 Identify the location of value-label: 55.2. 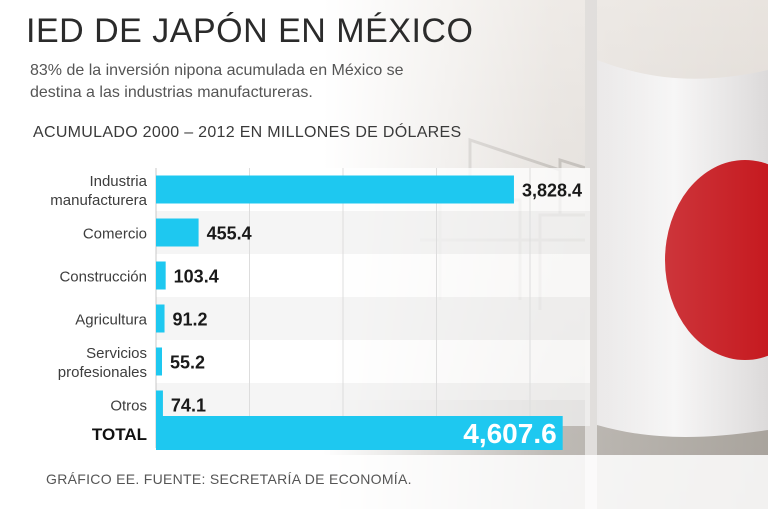
(187, 363).